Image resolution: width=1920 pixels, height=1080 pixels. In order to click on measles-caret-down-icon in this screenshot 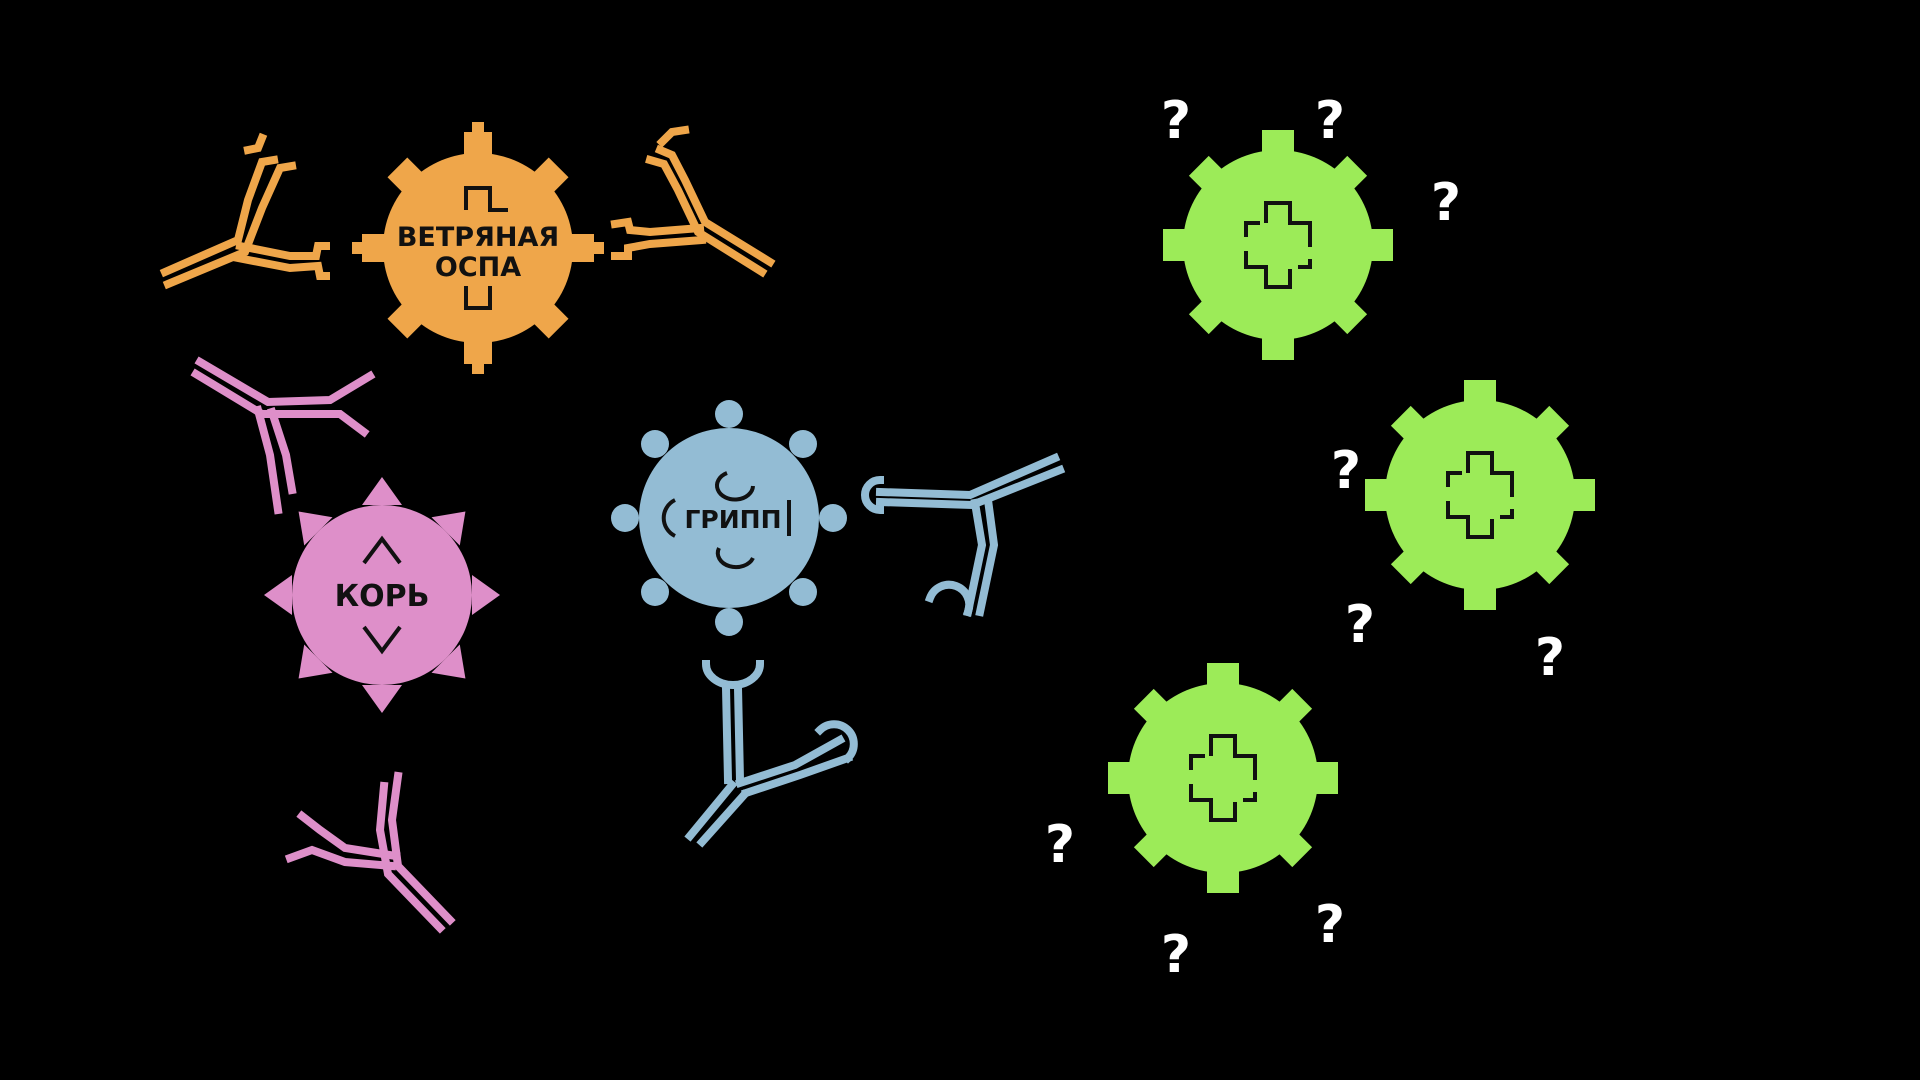, I will do `click(382, 640)`.